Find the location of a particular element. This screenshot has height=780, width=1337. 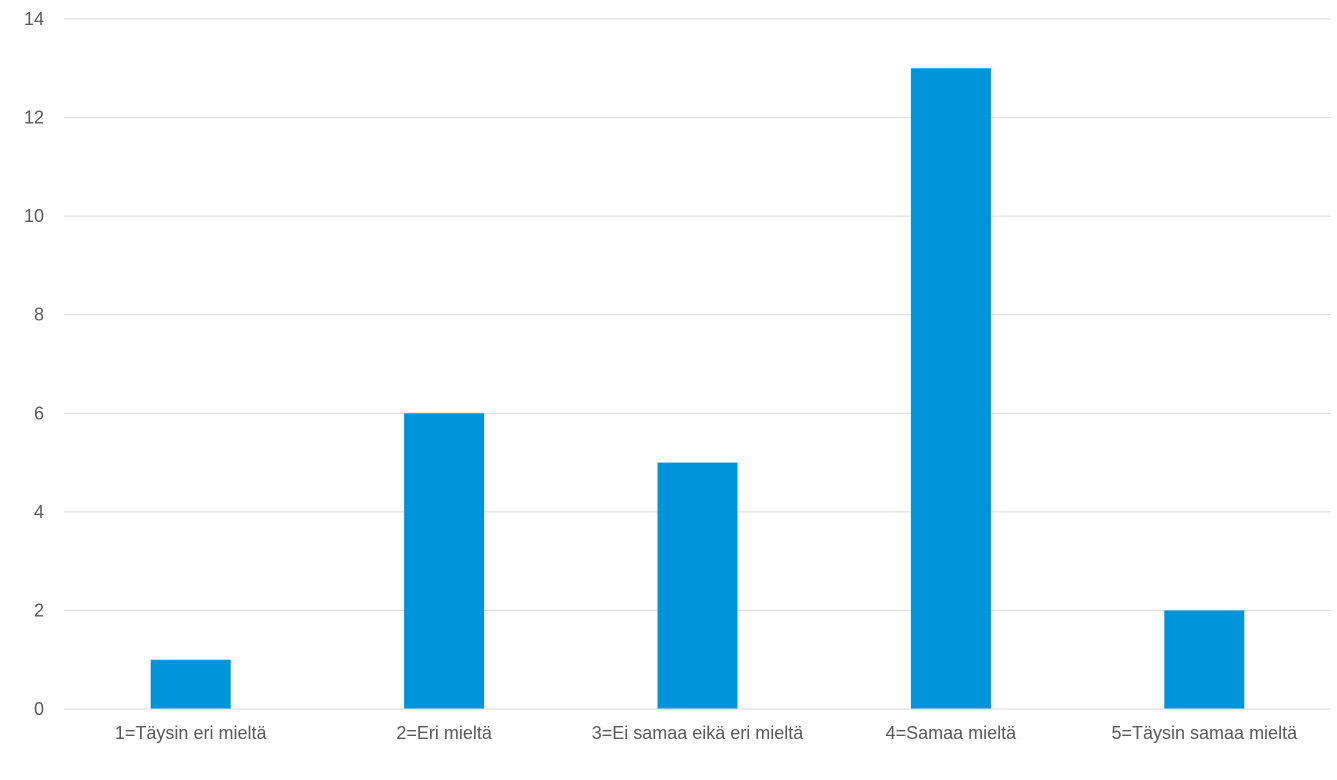

x-tick-label: 4=Samaa mieltä is located at coordinates (952, 733).